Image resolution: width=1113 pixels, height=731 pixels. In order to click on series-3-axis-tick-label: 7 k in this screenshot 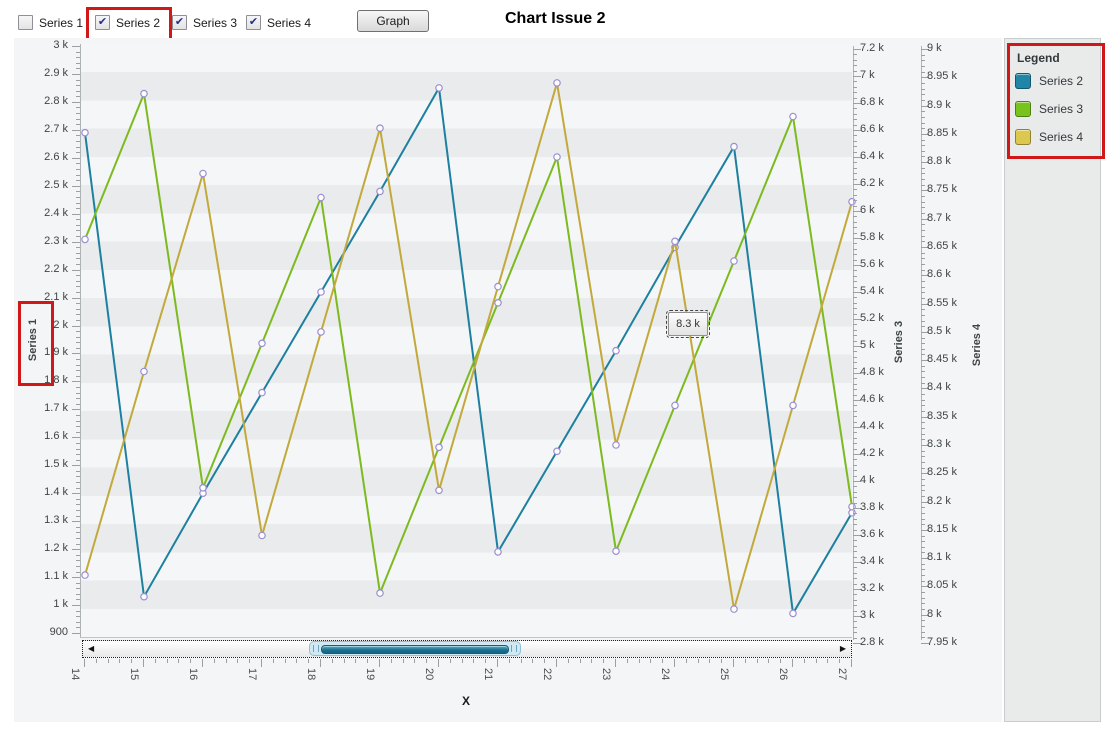, I will do `click(867, 75)`.